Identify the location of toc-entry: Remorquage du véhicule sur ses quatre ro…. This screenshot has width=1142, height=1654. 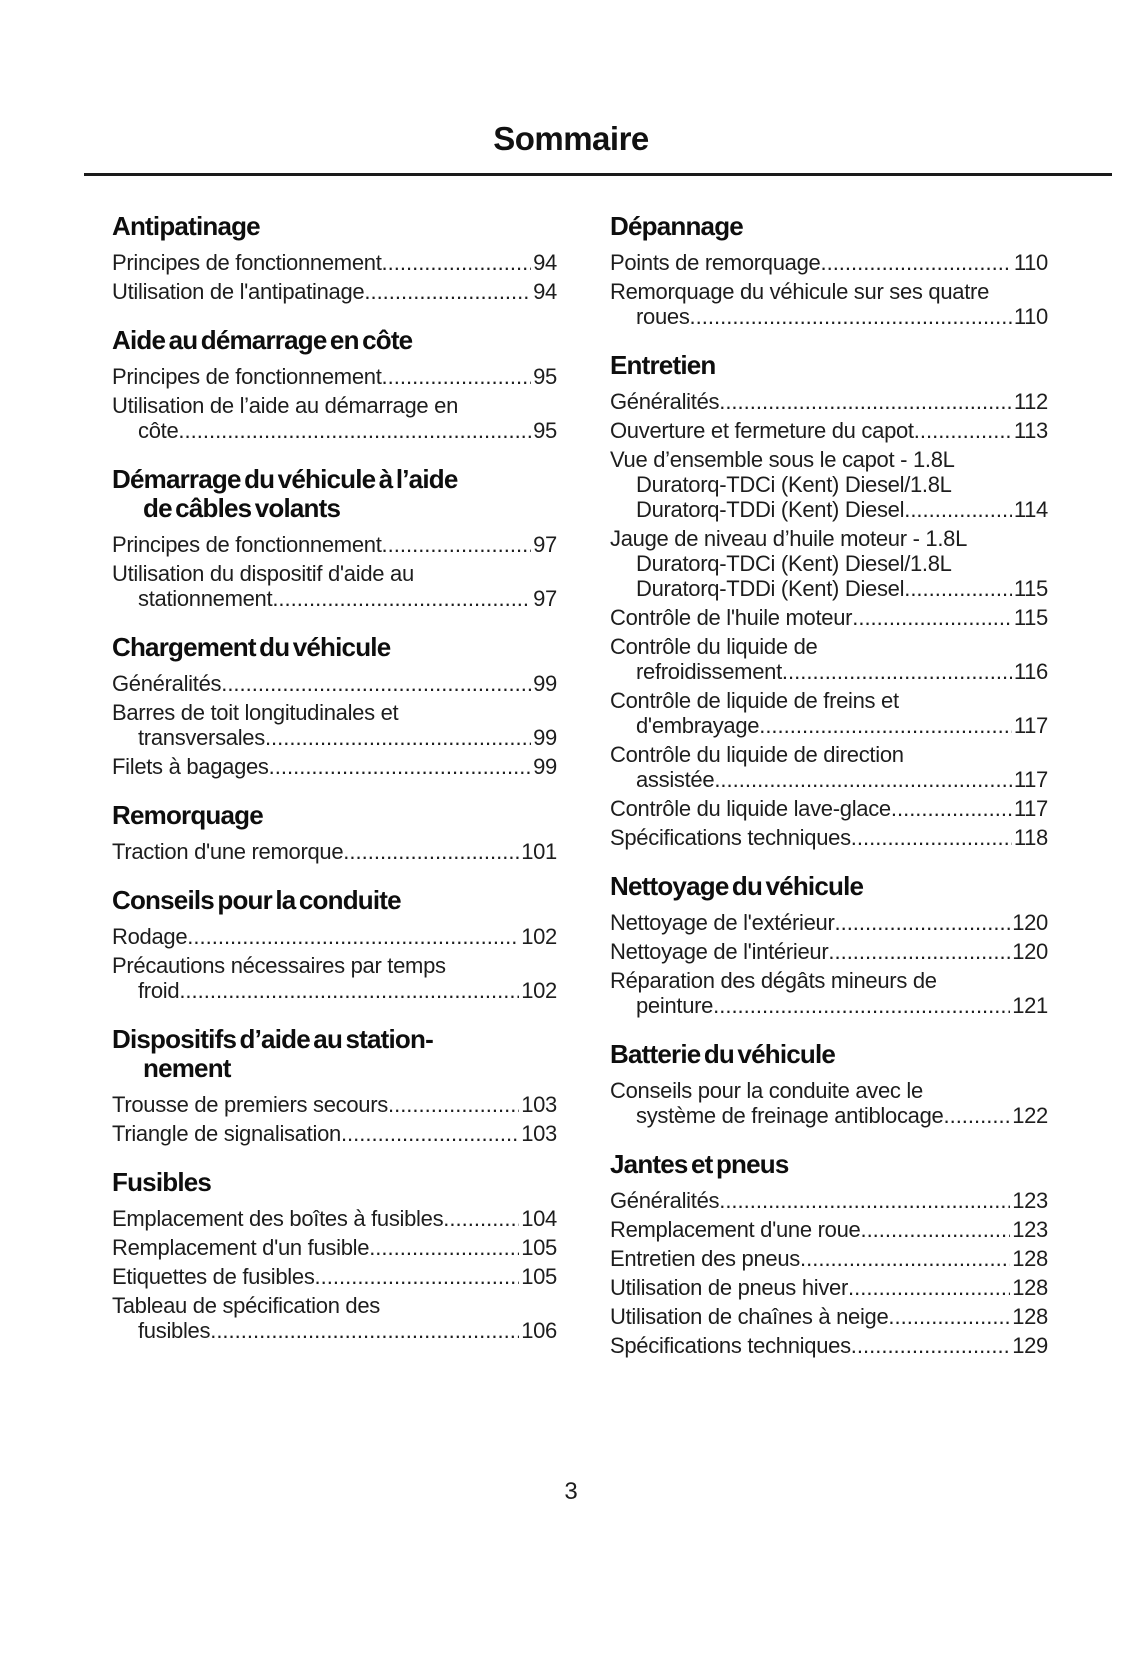
(829, 304).